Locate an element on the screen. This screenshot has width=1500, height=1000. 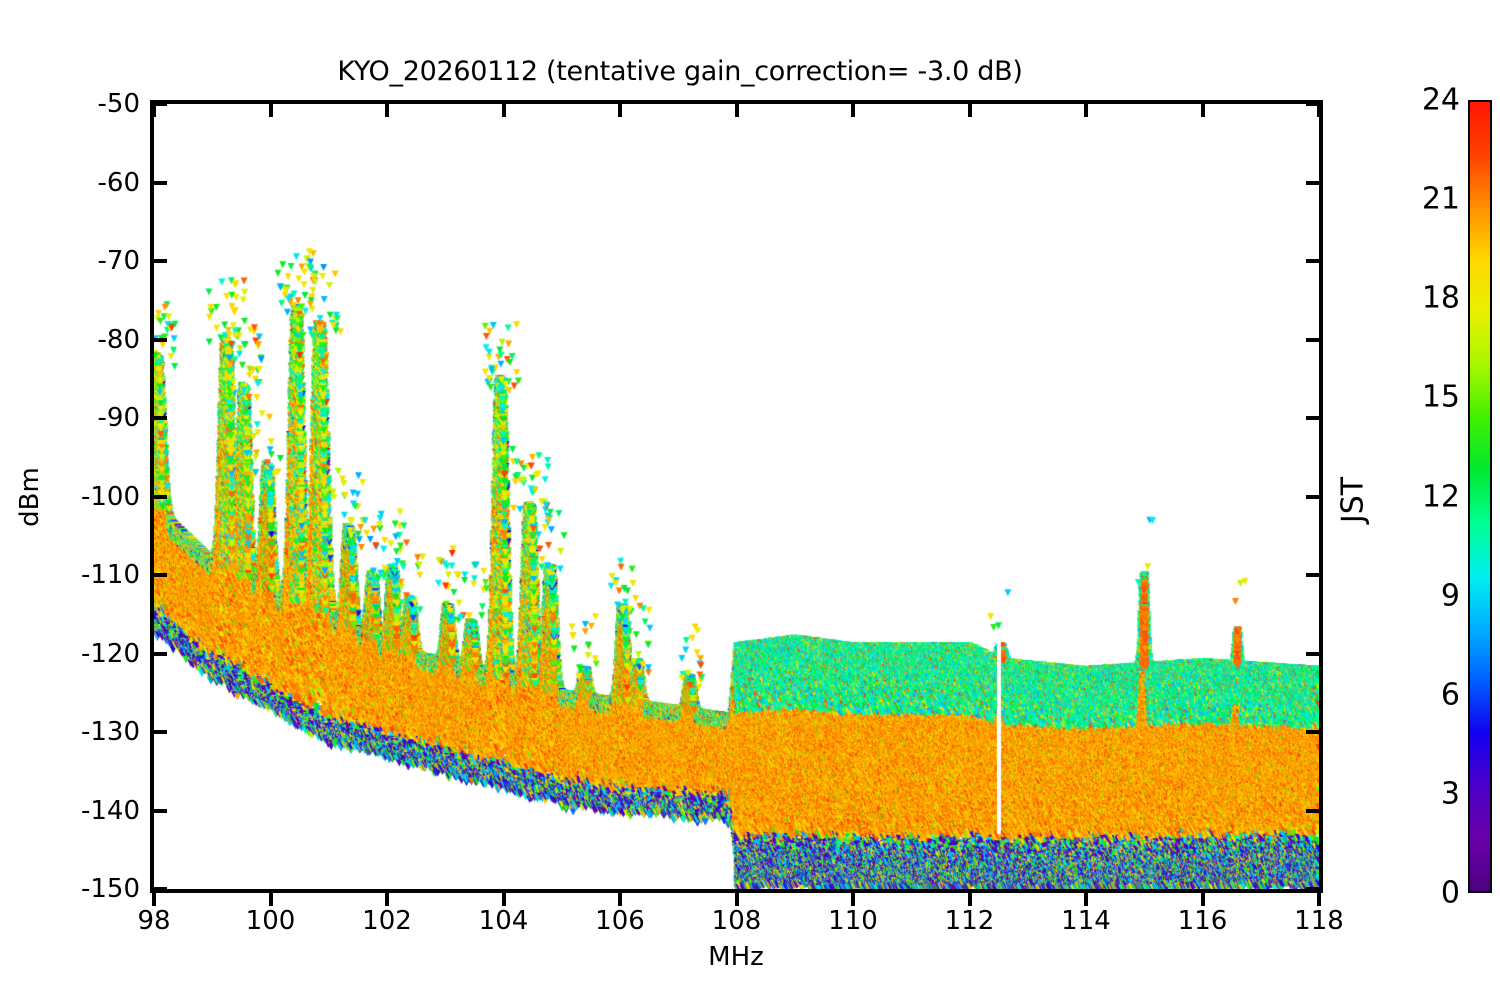
y-tick--60 is located at coordinates (158, 182).